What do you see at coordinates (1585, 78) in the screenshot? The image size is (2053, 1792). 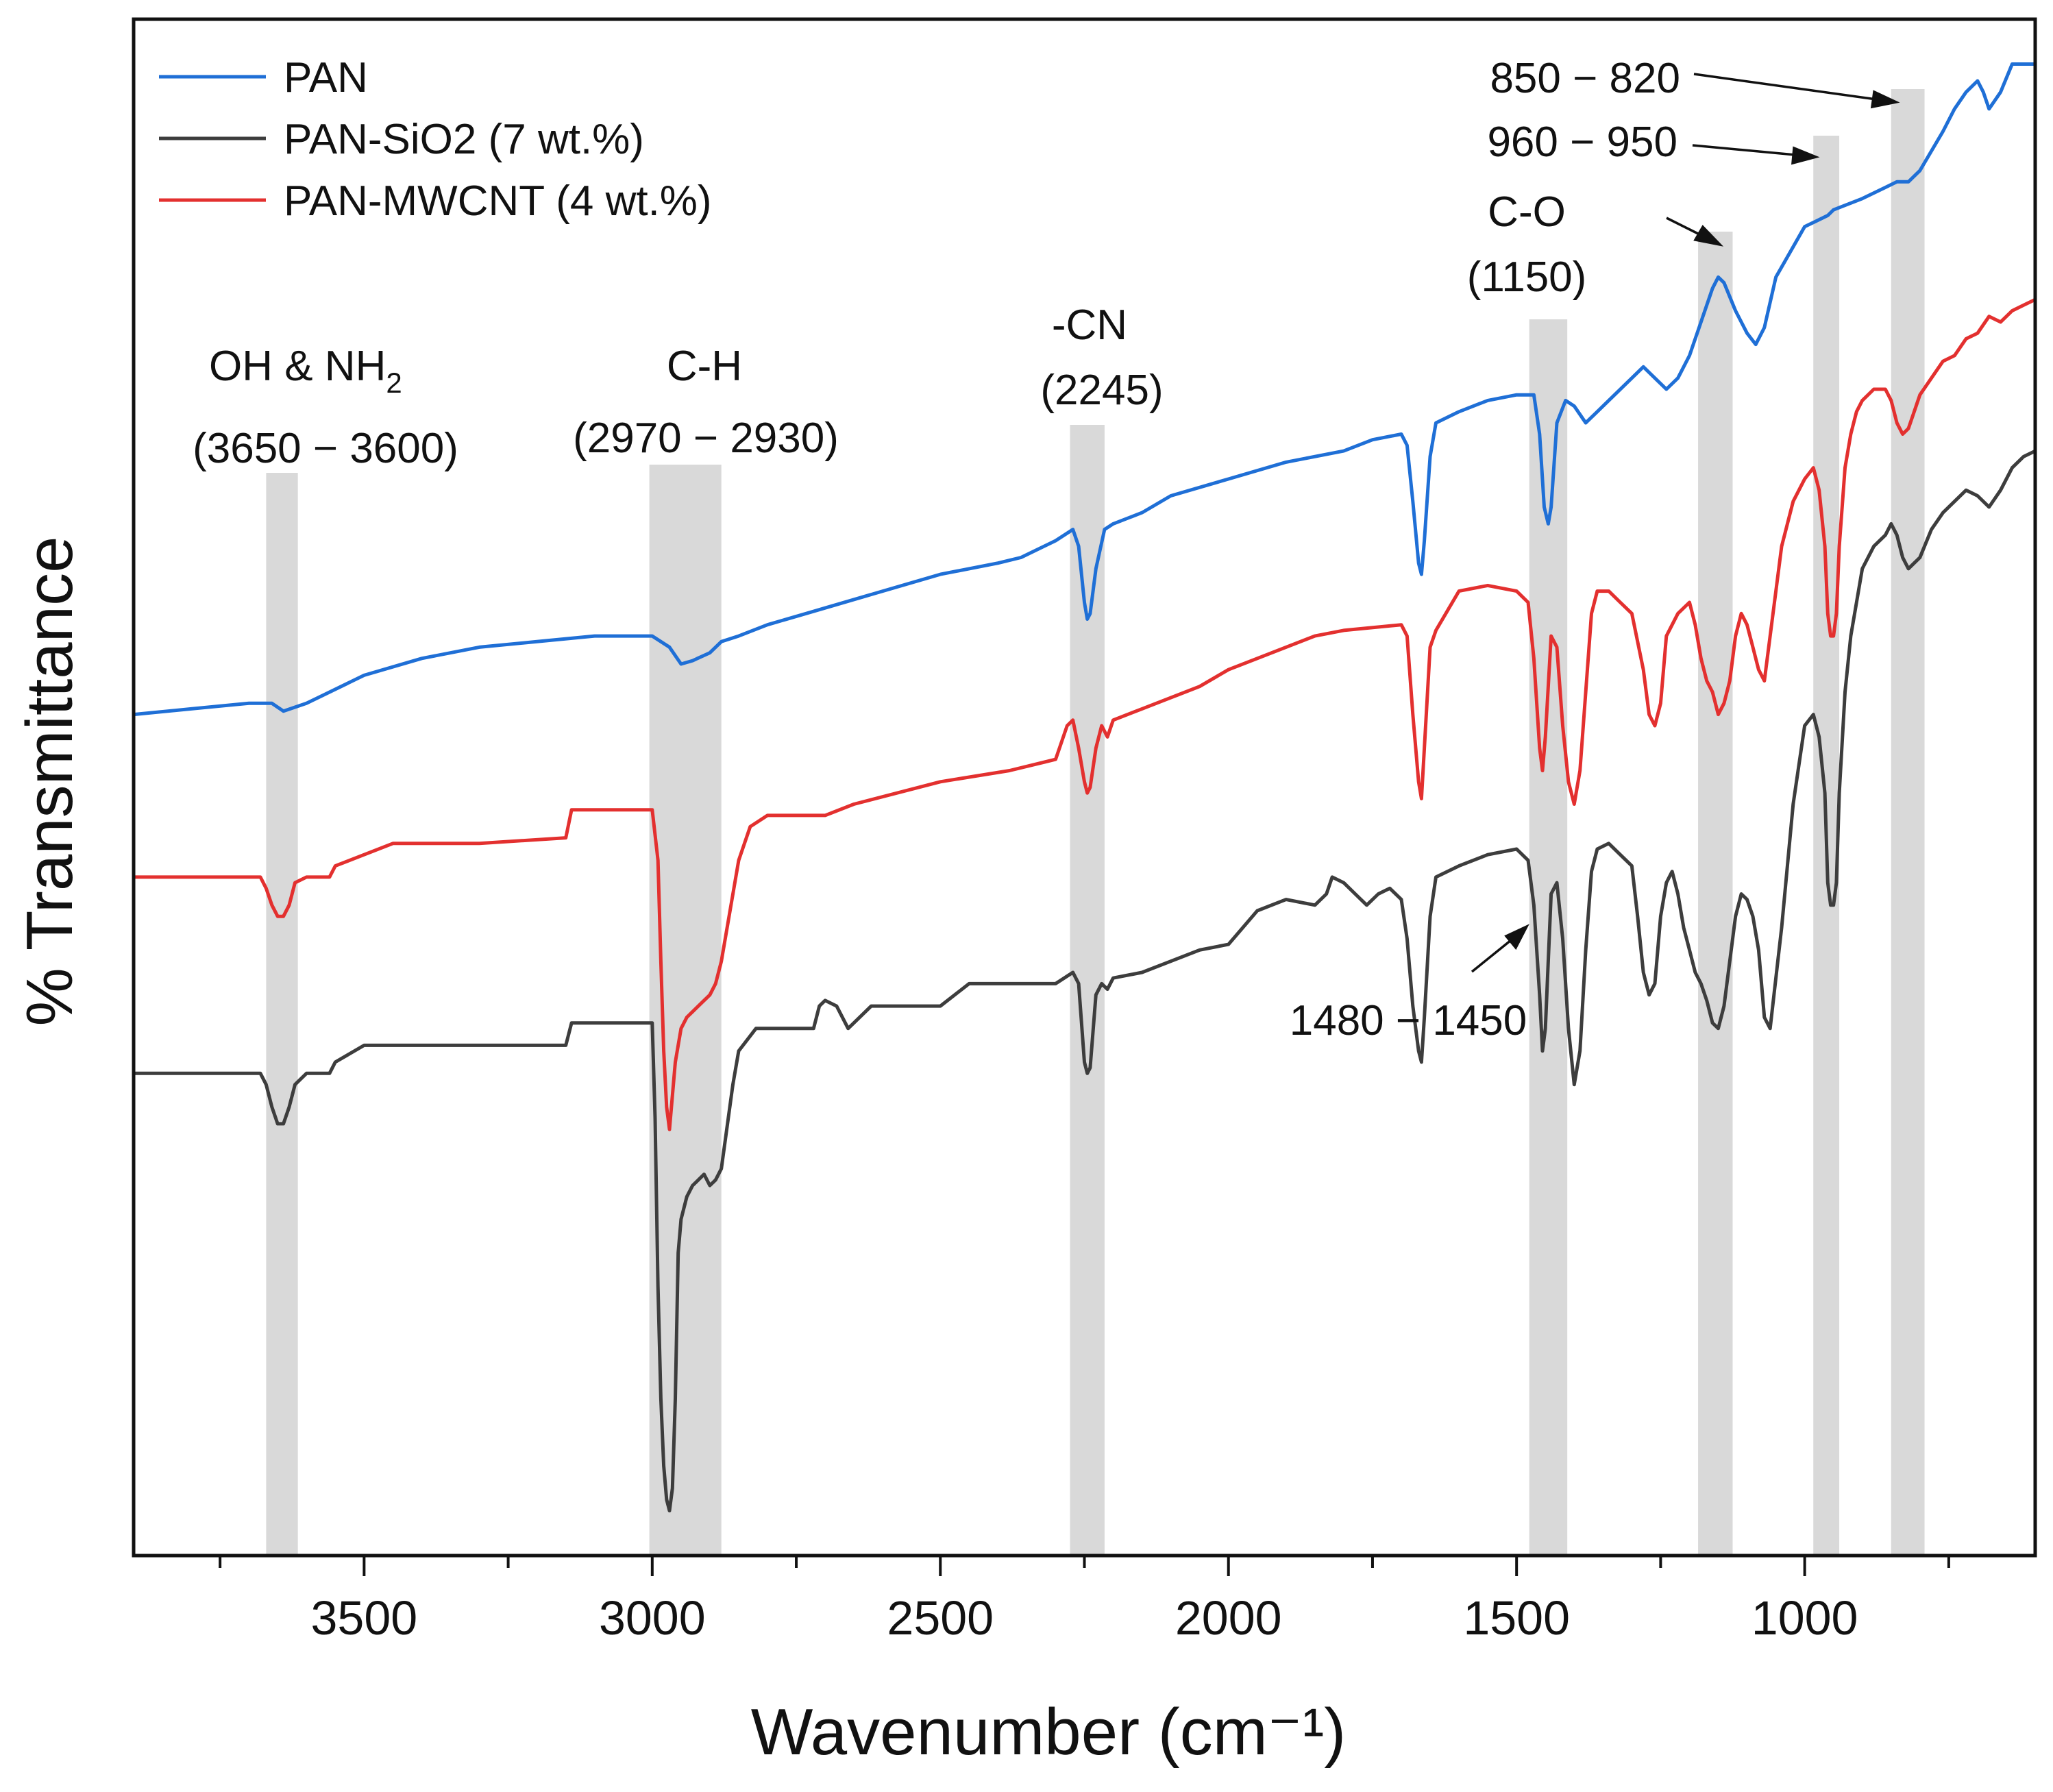 I see `band-label-850-820: 850 − 820` at bounding box center [1585, 78].